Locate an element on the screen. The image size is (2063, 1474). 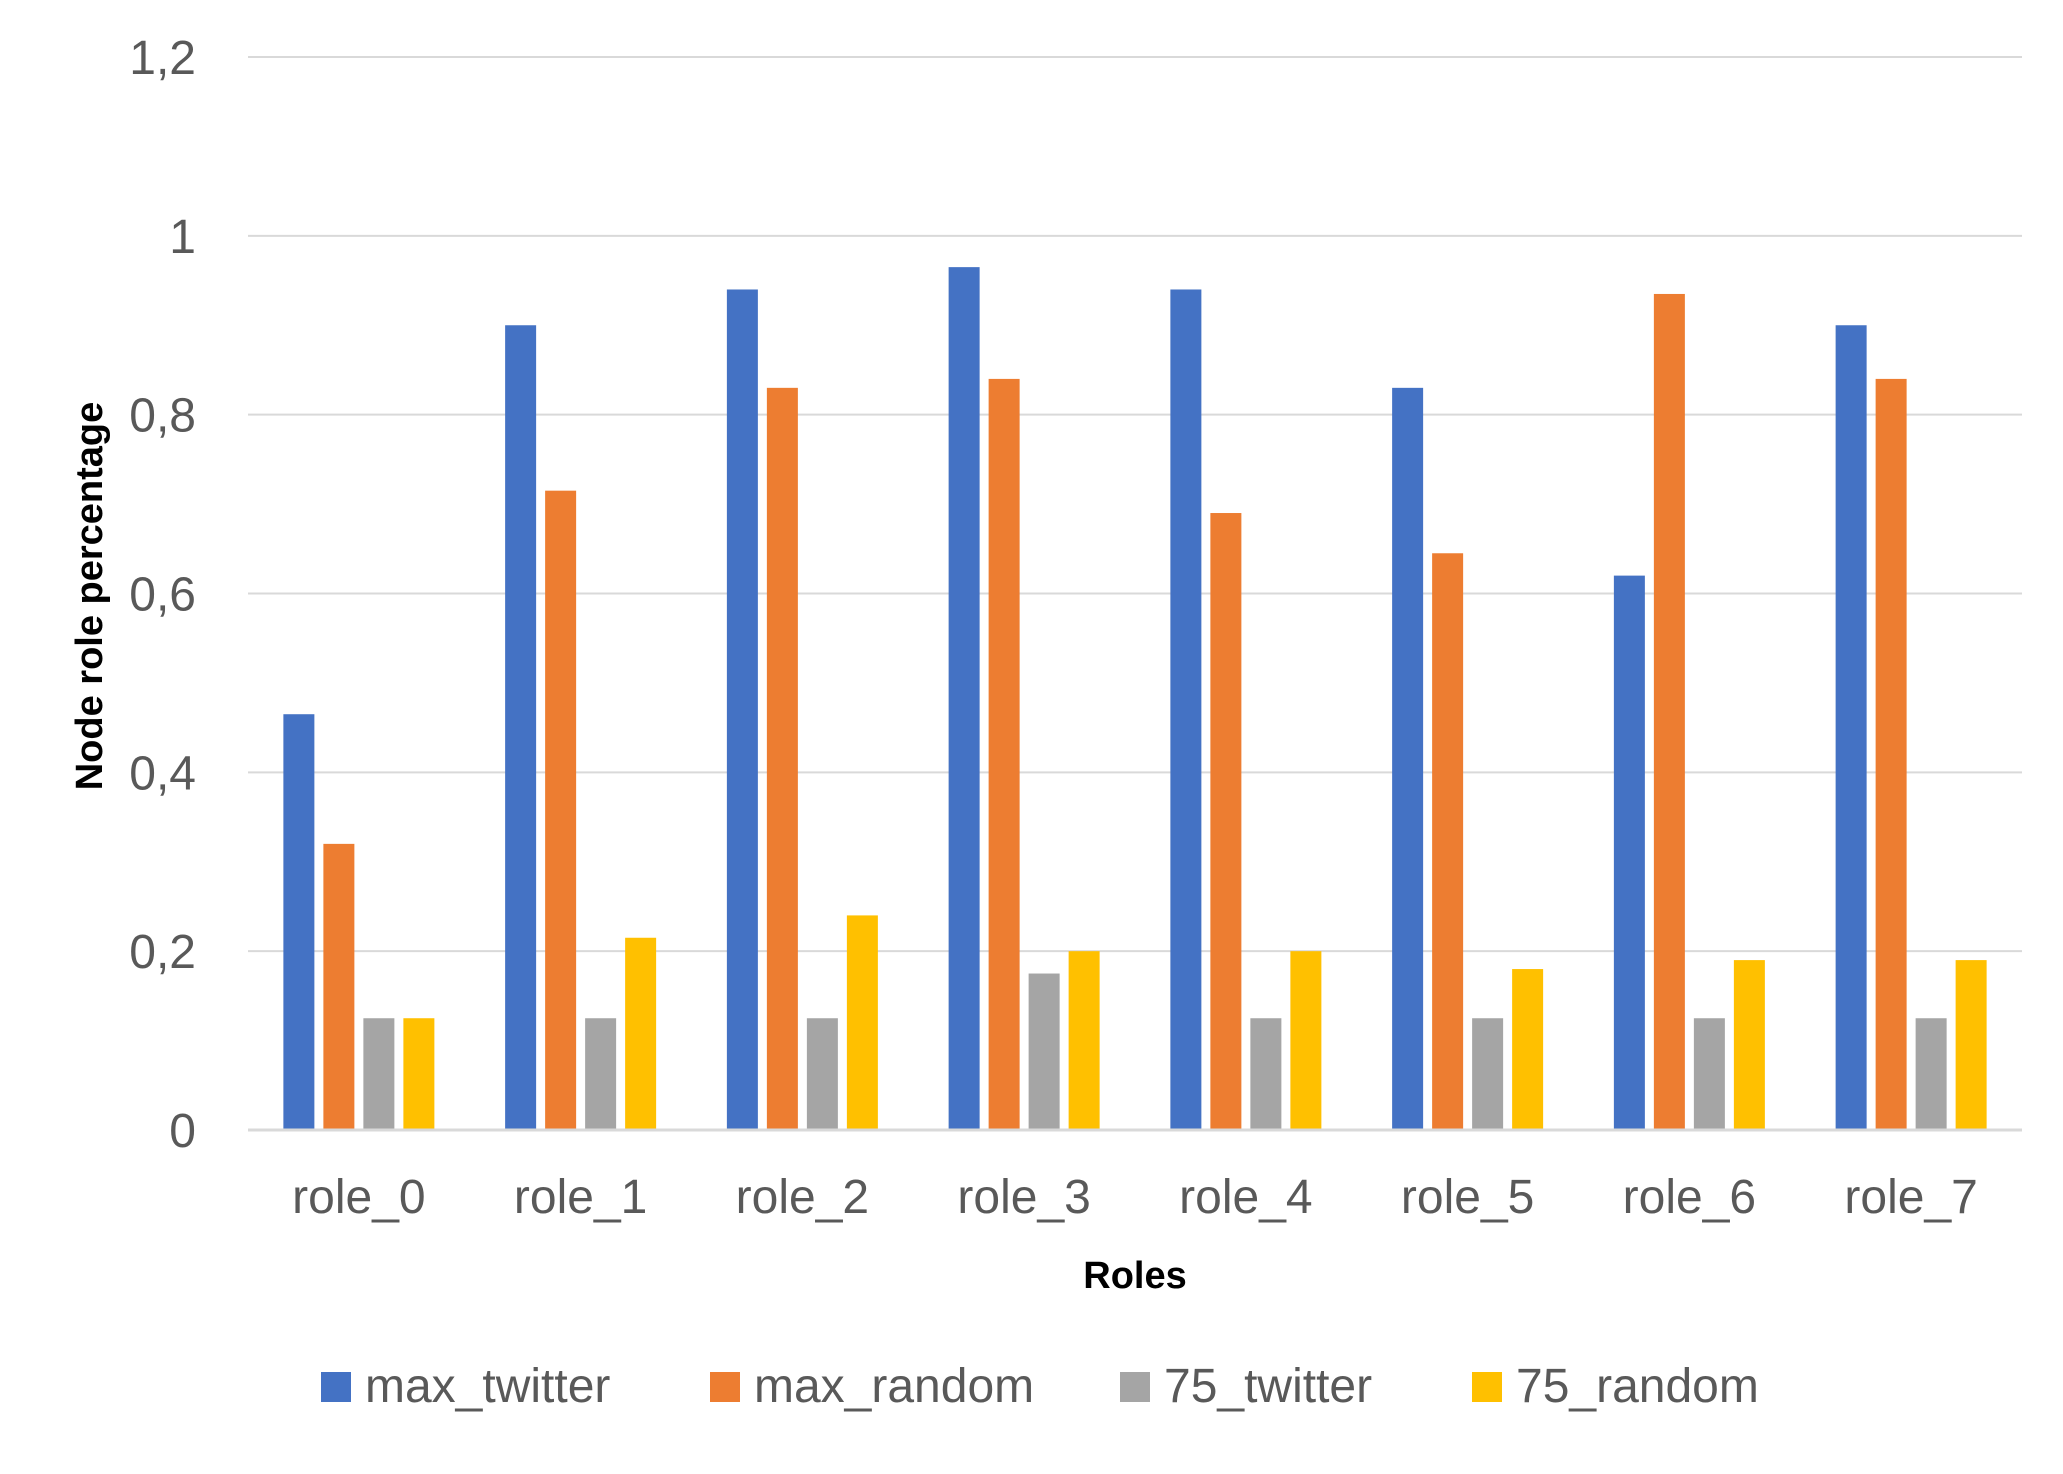
y-tick-label: 1,2 is located at coordinates (162, 58).